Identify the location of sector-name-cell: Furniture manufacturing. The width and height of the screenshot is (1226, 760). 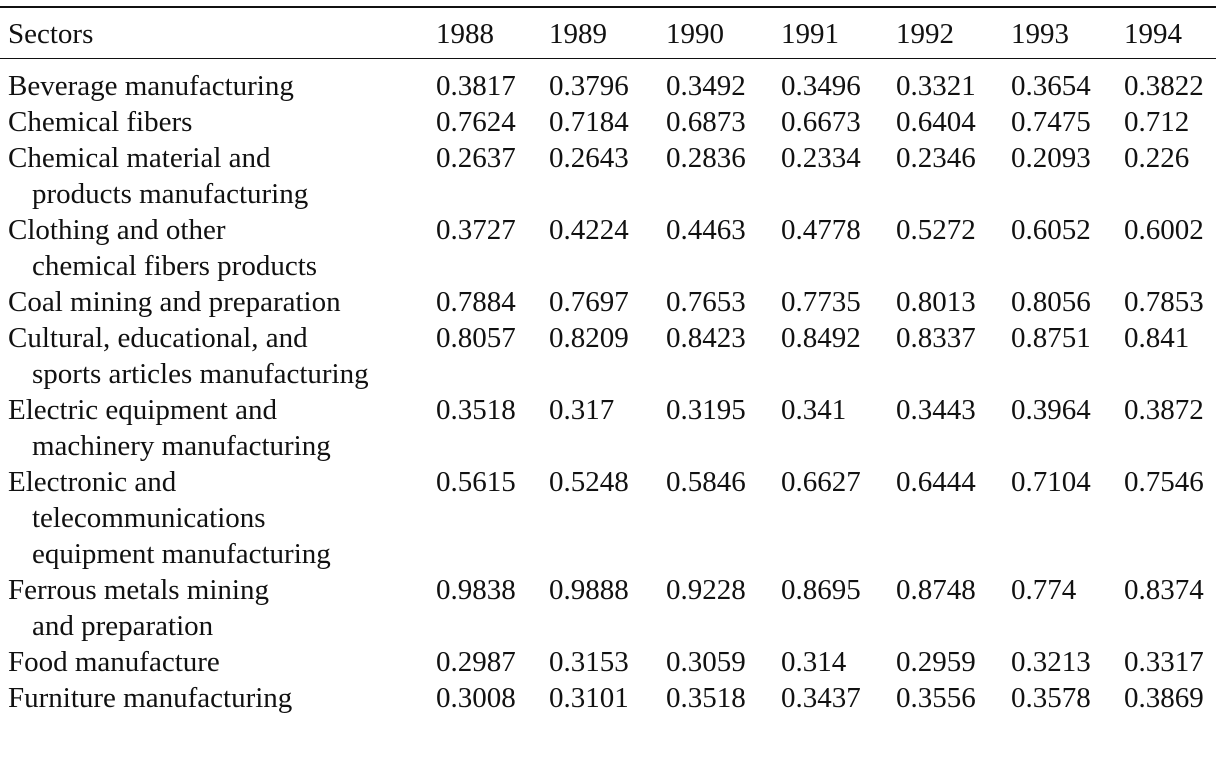
(222, 698).